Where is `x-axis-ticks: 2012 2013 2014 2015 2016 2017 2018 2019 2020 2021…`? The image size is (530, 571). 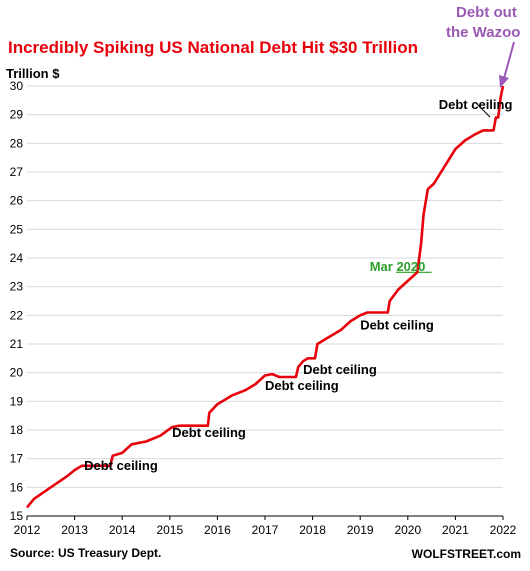 x-axis-ticks: 2012 2013 2014 2015 2016 2017 2018 2019 2020 2021… is located at coordinates (265, 526).